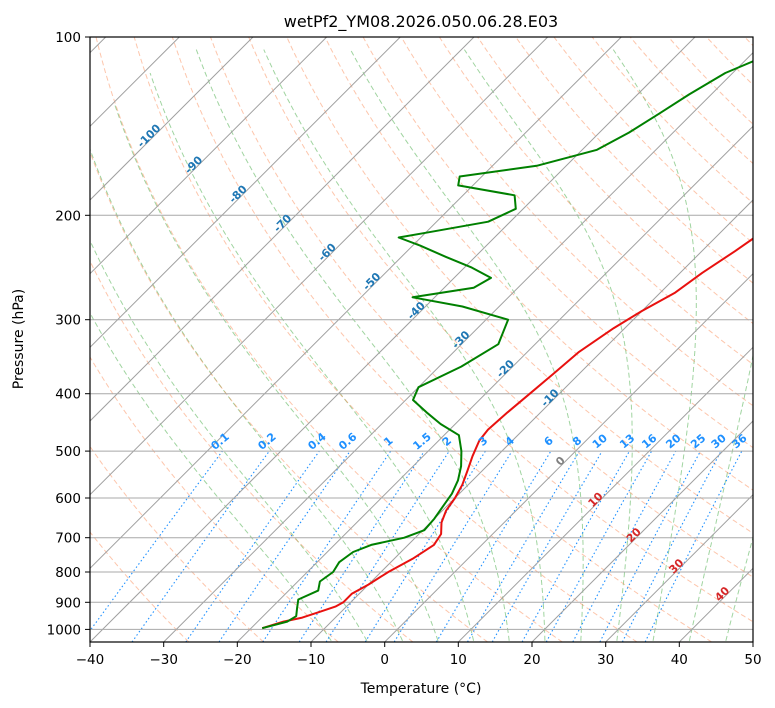 This screenshot has width=775, height=708. What do you see at coordinates (68, 38) in the screenshot?
I see `y-tick-label: 100` at bounding box center [68, 38].